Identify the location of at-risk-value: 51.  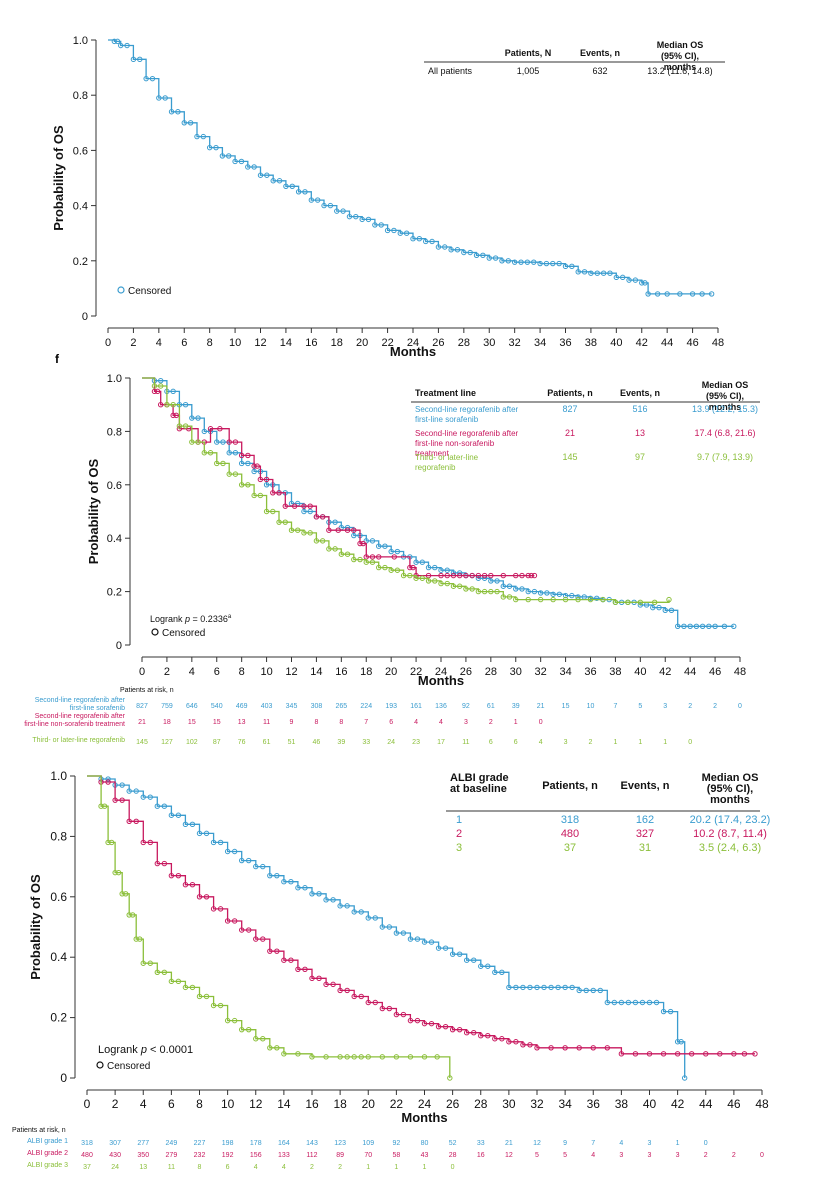
(292, 742).